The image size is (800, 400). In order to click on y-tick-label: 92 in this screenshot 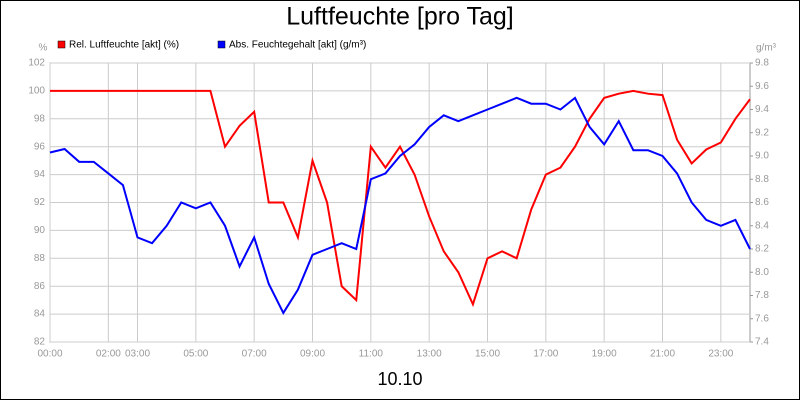, I will do `click(40, 202)`.